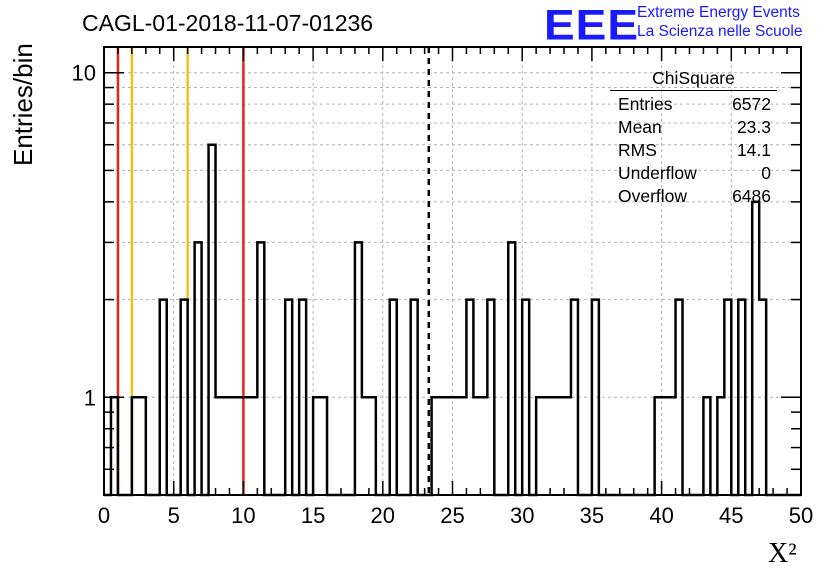 This screenshot has height=572, width=836. Describe the element at coordinates (766, 173) in the screenshot. I see `stats-value: 0` at that location.